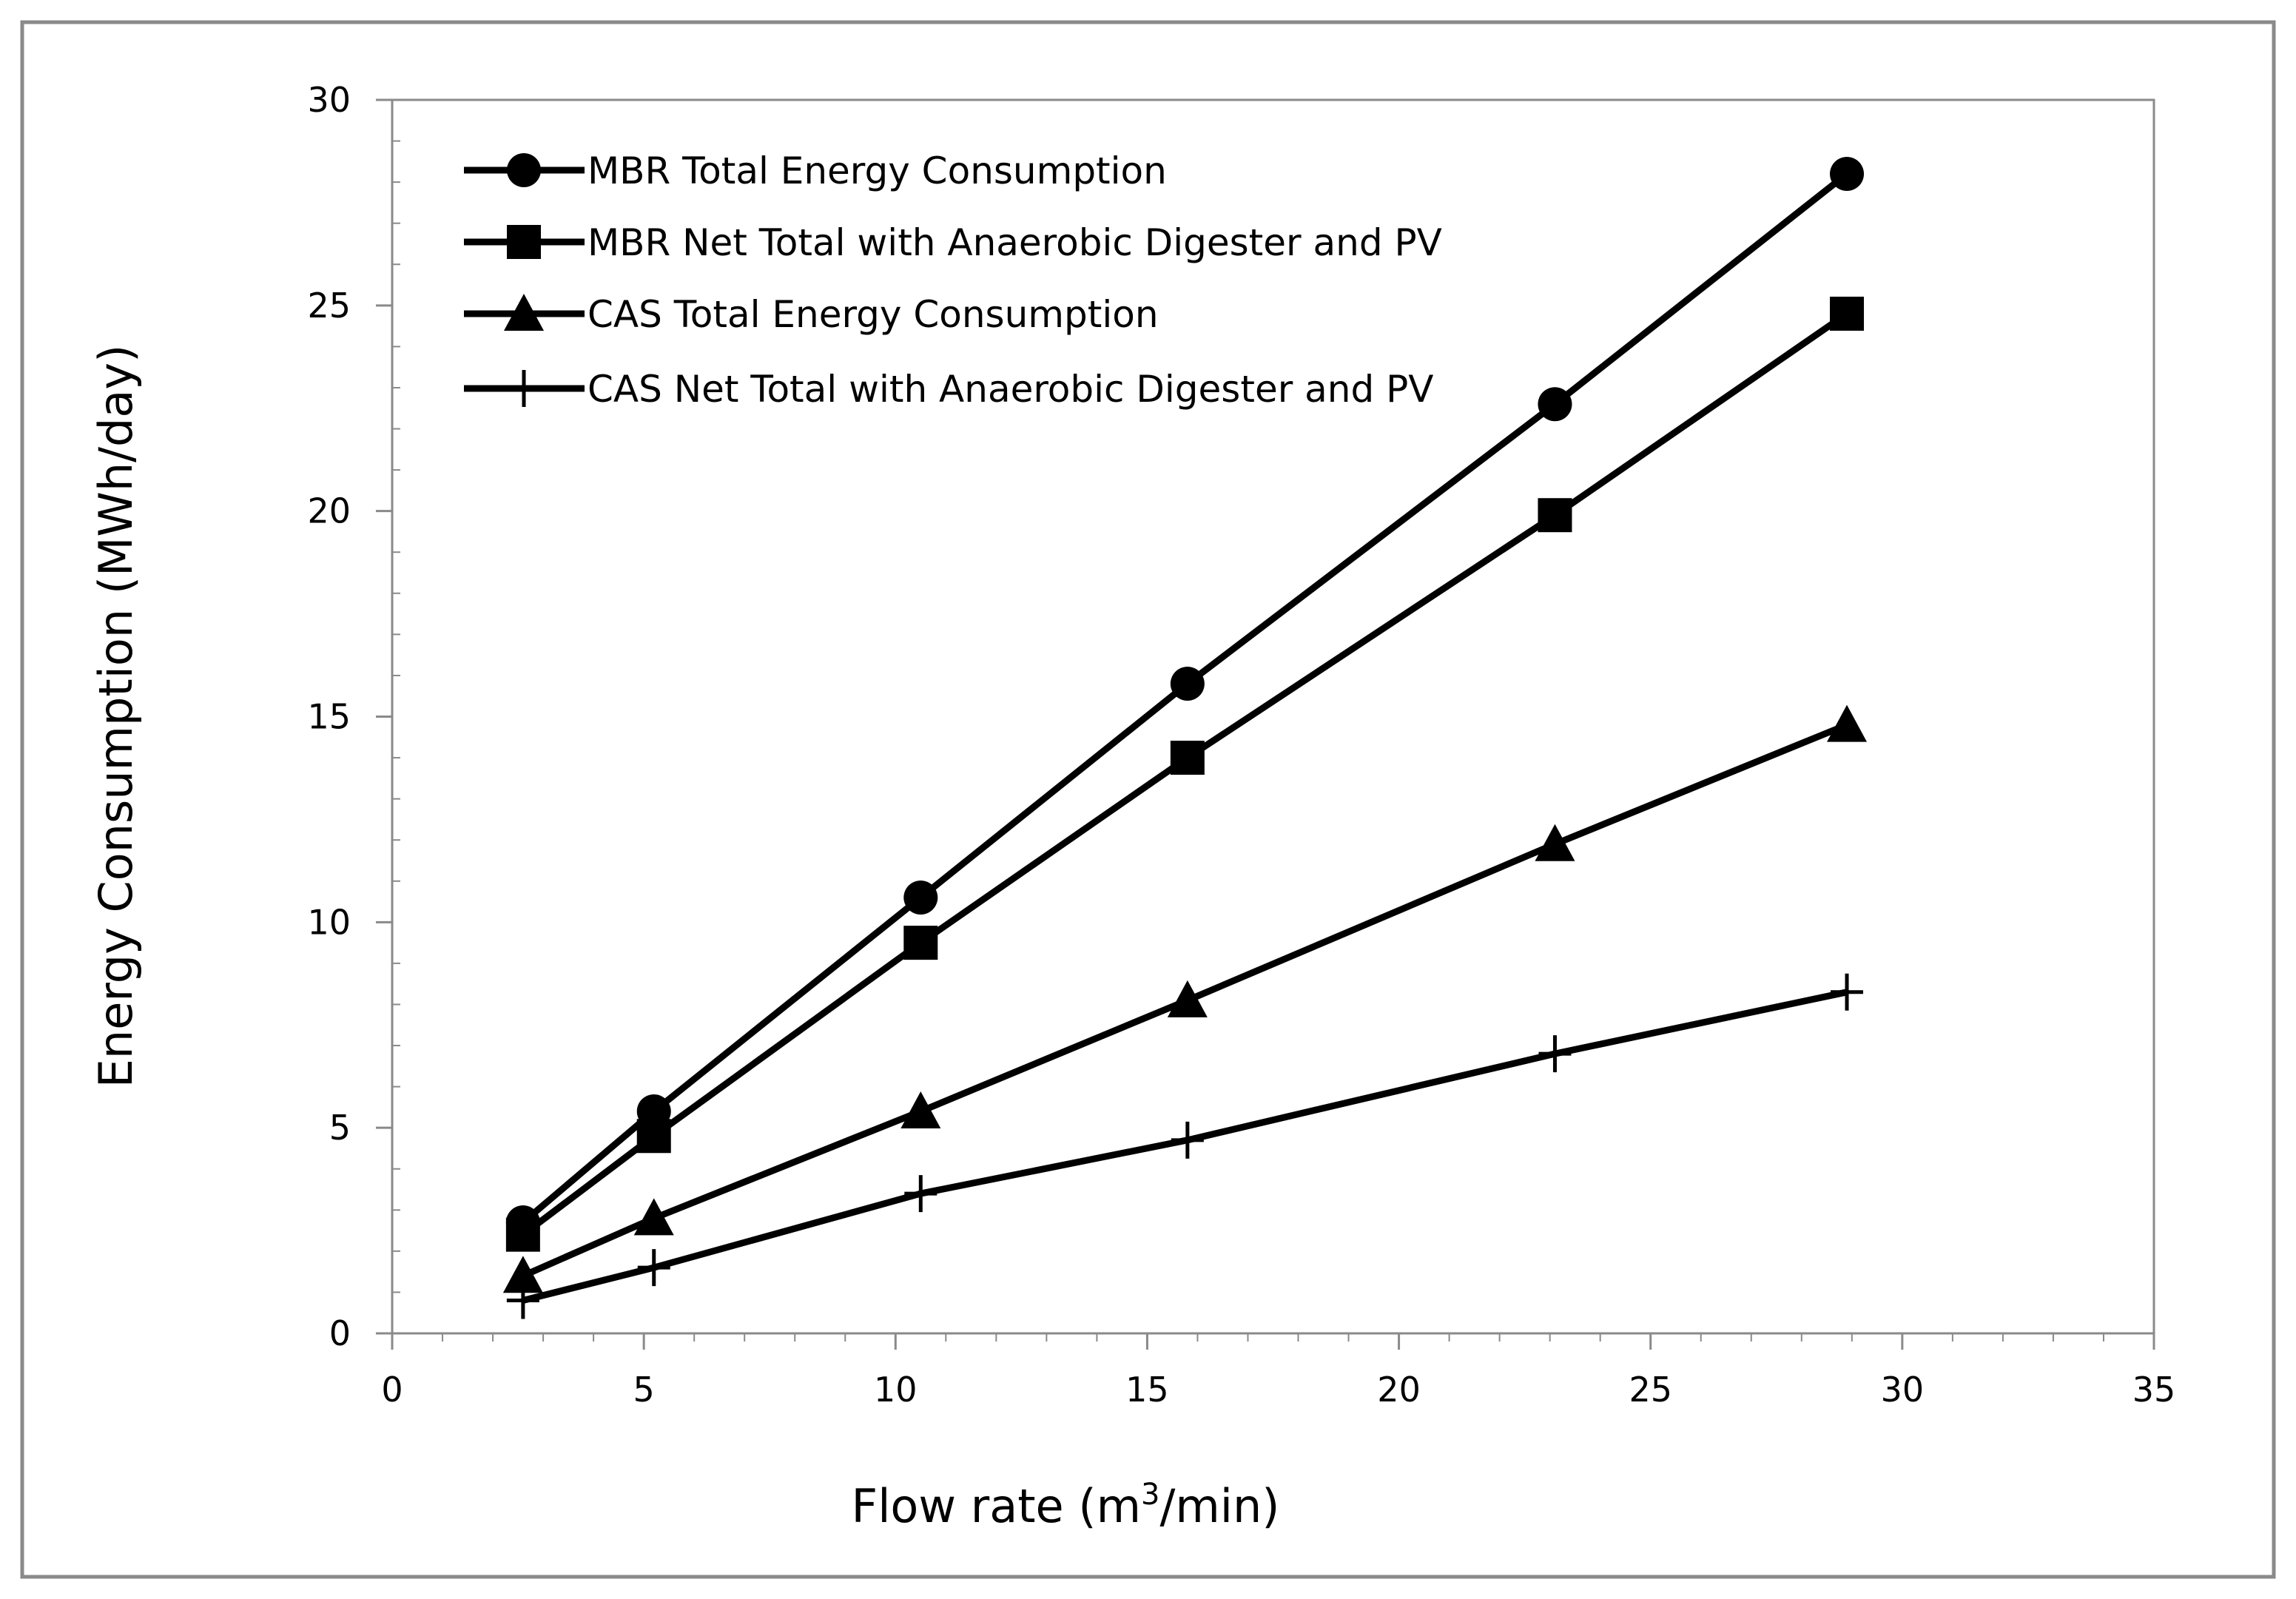 The image size is (2296, 1599). What do you see at coordinates (877, 171) in the screenshot?
I see `legend-label: MBR Total Energy Consumption` at bounding box center [877, 171].